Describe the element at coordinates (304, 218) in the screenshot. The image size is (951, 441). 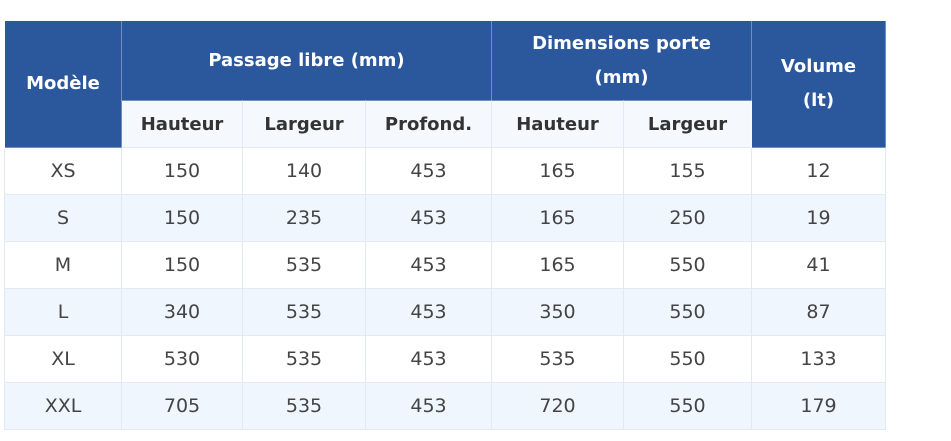
I see `table-cell: 235` at that location.